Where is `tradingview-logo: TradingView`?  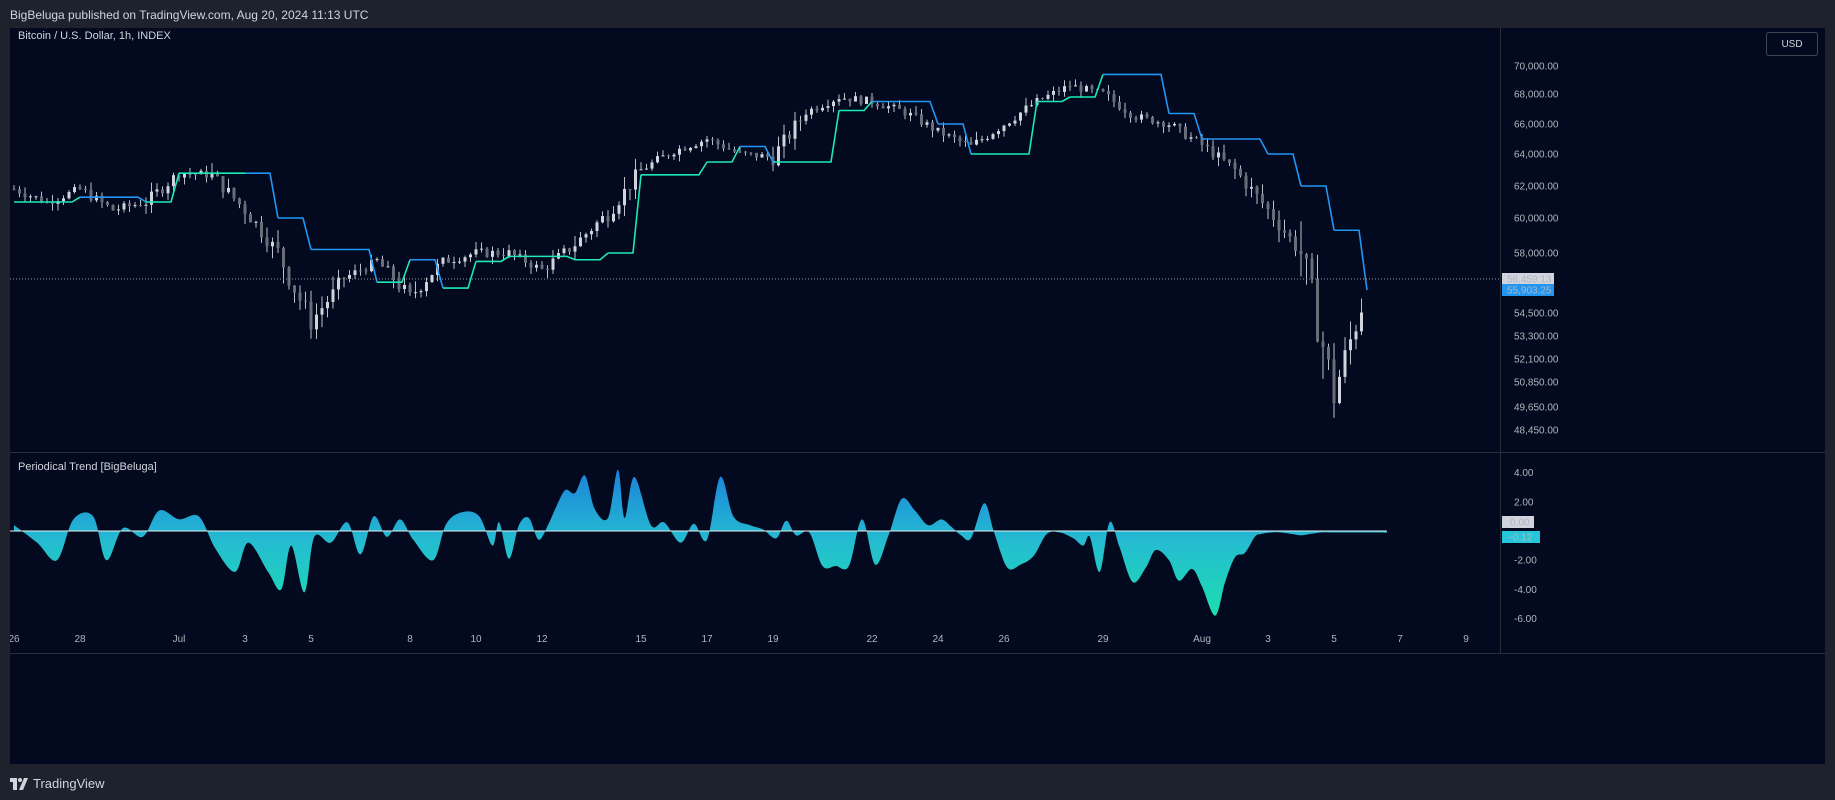 tradingview-logo: TradingView is located at coordinates (57, 783).